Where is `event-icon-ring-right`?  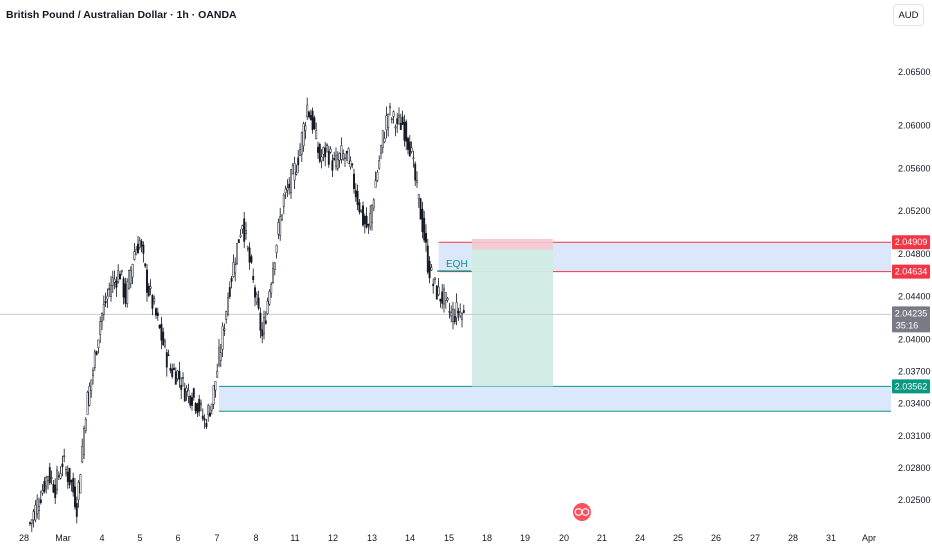 event-icon-ring-right is located at coordinates (585, 512).